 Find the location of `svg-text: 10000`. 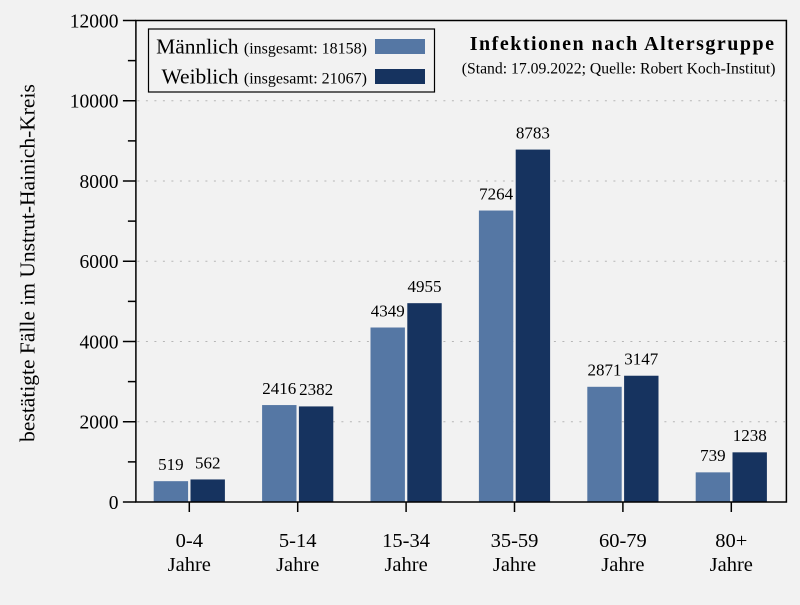

svg-text: 10000 is located at coordinates (94, 102).